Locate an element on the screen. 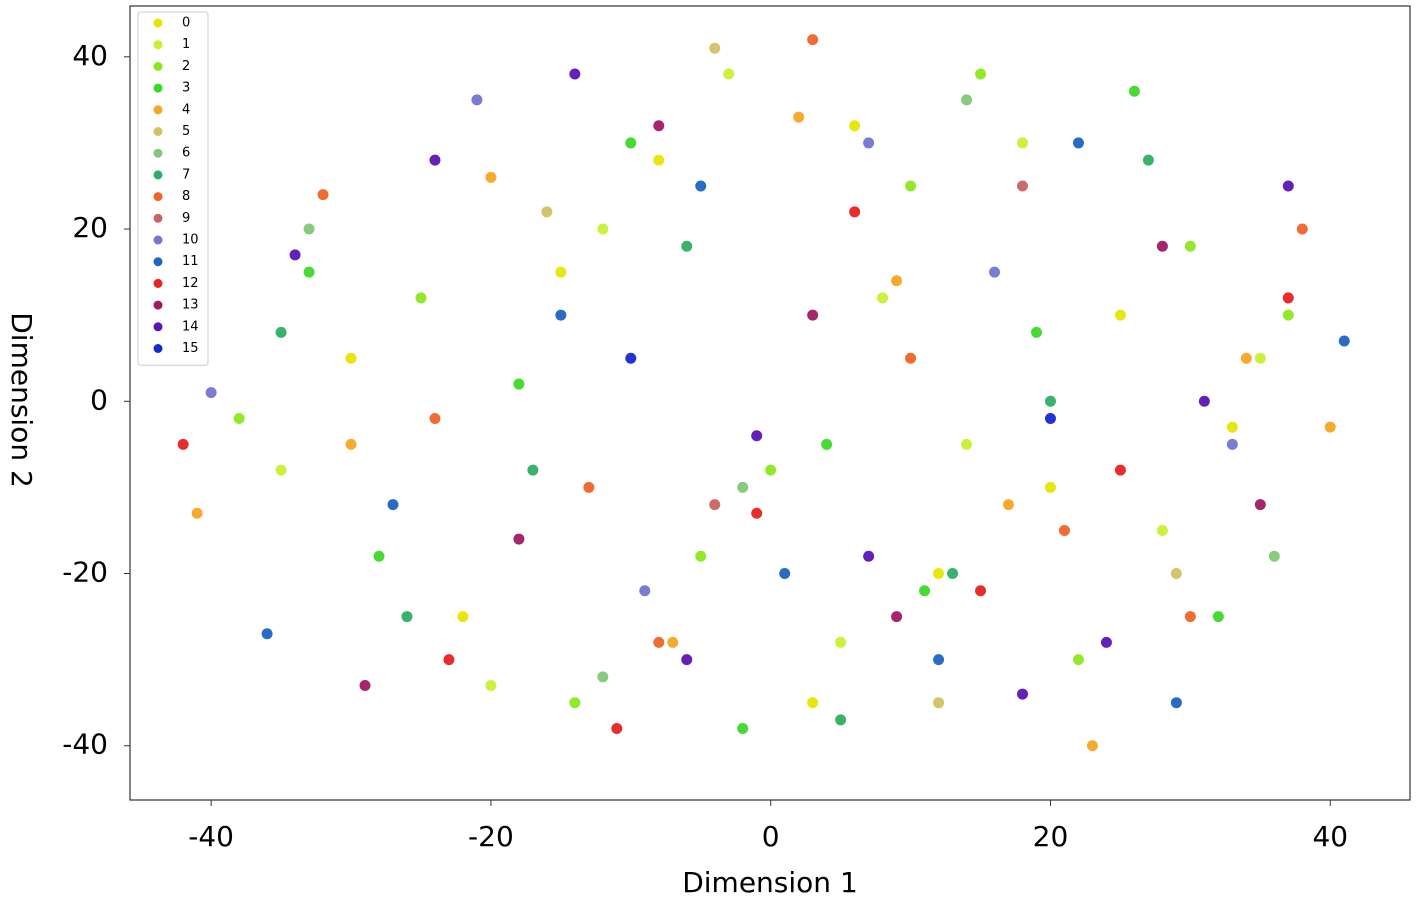 This screenshot has width=1421, height=903. y-tick-label: 20 is located at coordinates (90, 227).